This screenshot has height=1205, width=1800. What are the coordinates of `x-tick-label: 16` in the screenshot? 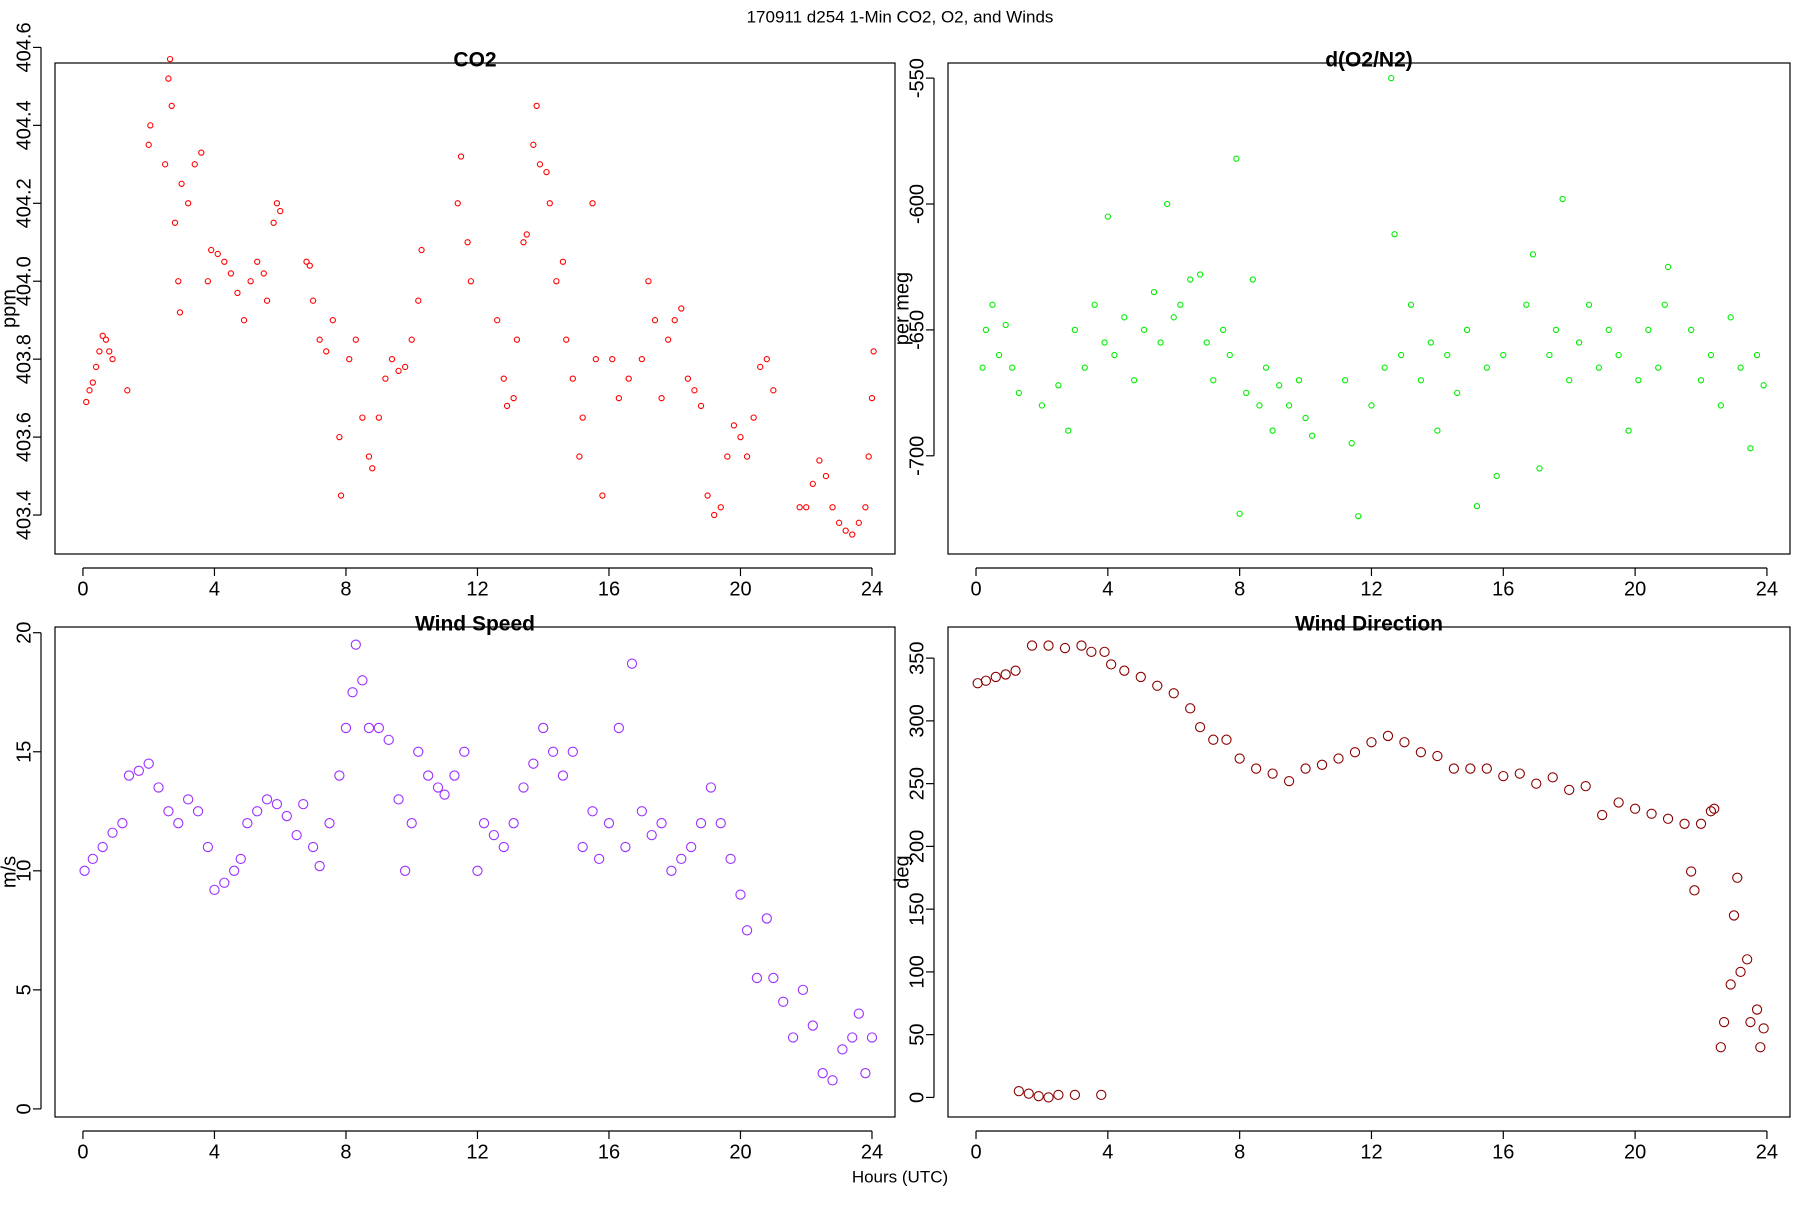 It's located at (609, 589).